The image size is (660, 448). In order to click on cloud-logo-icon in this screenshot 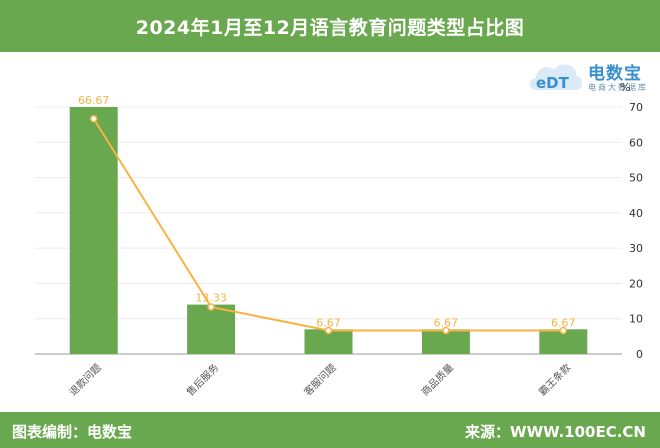, I will do `click(556, 77)`.